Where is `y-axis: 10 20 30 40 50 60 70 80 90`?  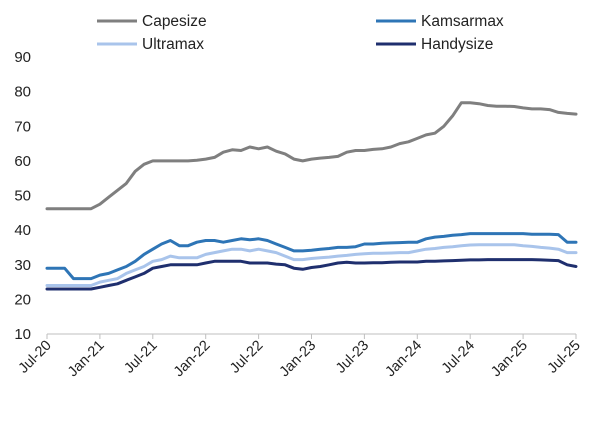
y-axis: 10 20 30 40 50 60 70 80 90 is located at coordinates (22, 196).